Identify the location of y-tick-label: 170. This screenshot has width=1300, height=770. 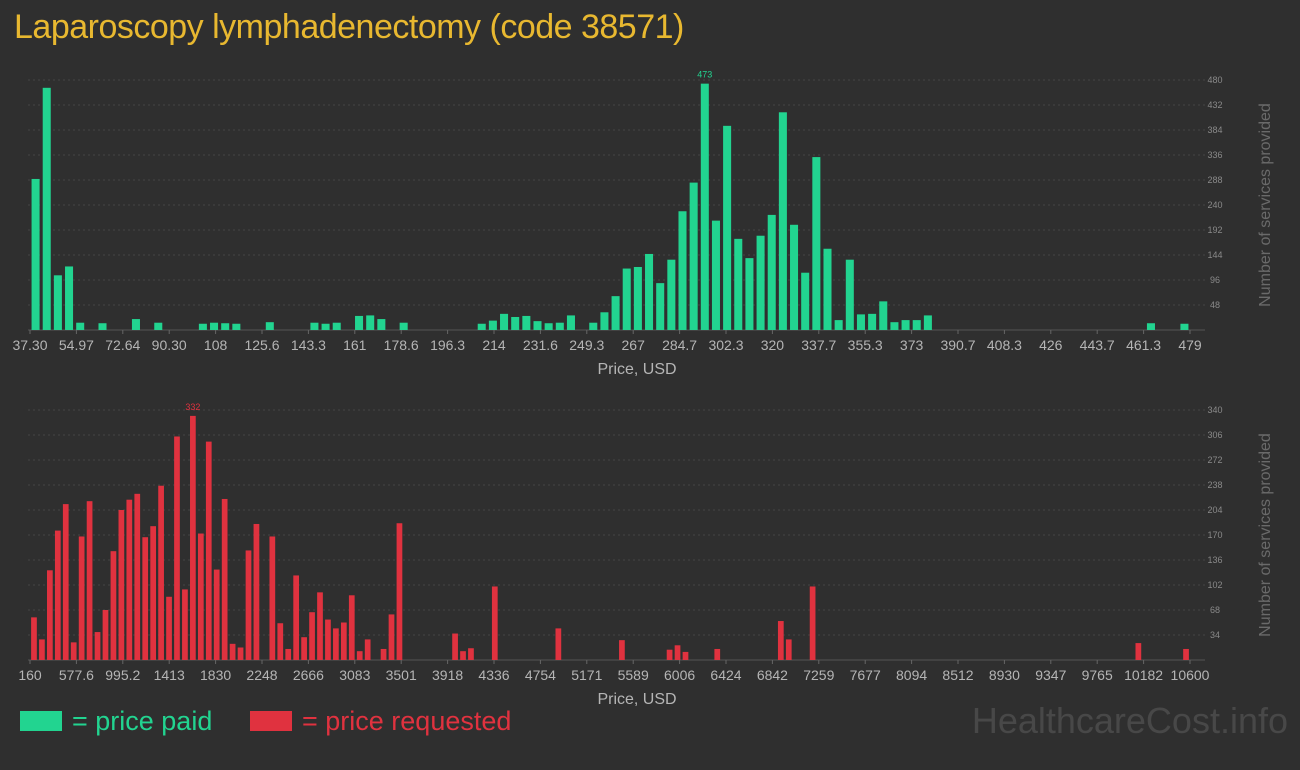
(1214, 535).